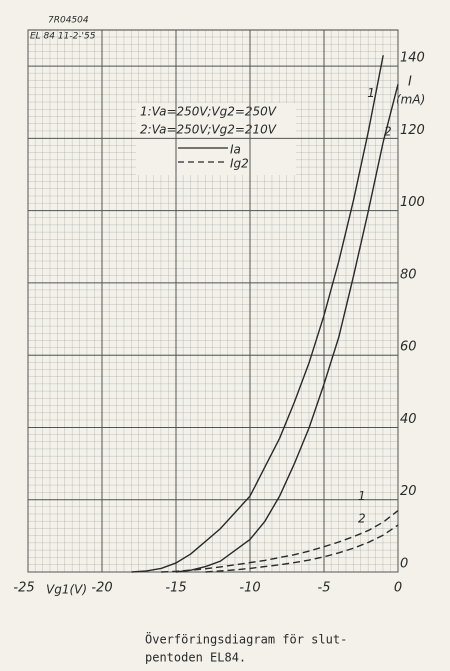 This screenshot has width=450, height=671. What do you see at coordinates (408, 347) in the screenshot?
I see `y-tick-label: 60` at bounding box center [408, 347].